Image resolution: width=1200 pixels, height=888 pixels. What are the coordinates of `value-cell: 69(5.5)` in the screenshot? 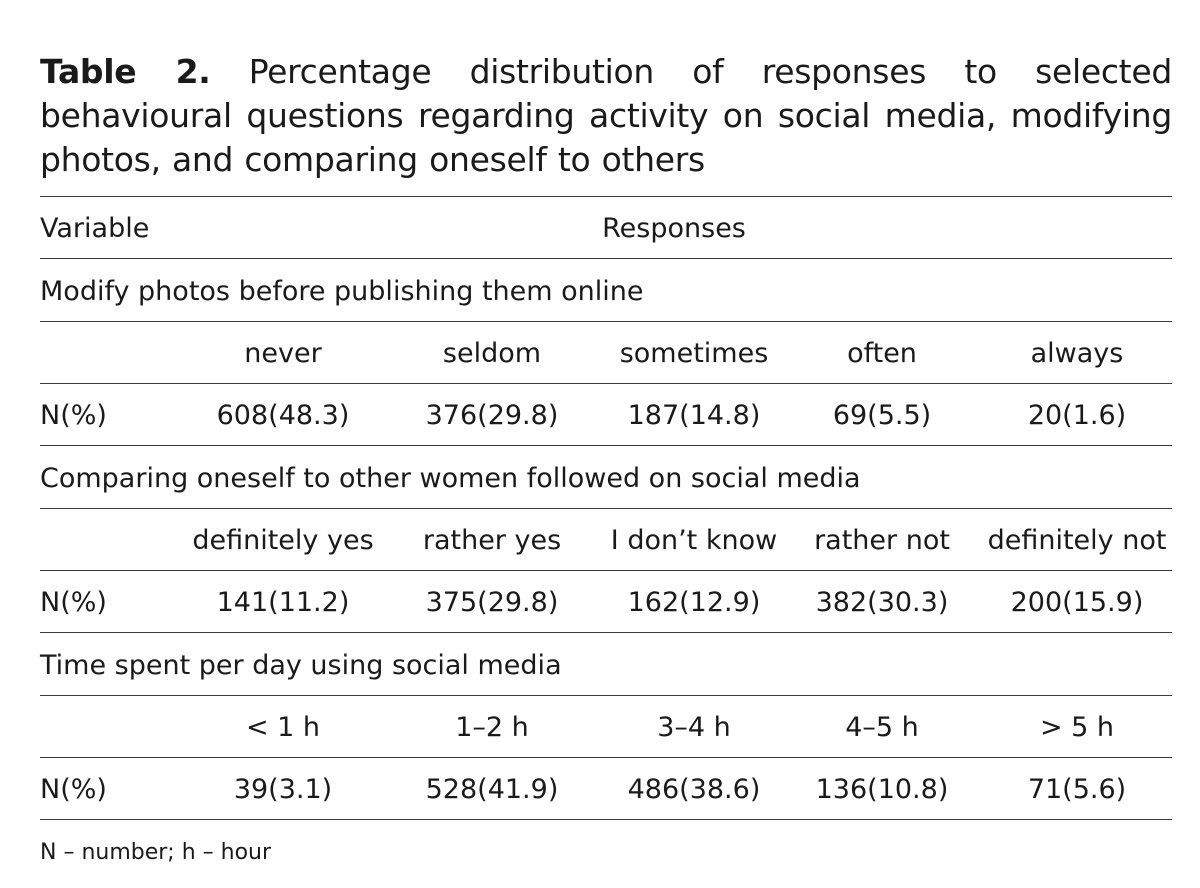 It's located at (882, 415).